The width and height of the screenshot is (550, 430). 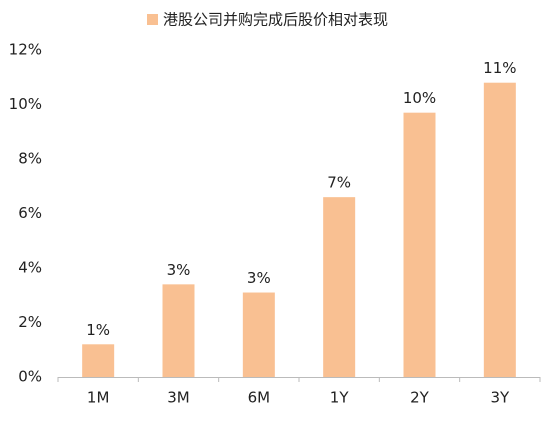 What do you see at coordinates (499, 68) in the screenshot?
I see `data-label: 11%` at bounding box center [499, 68].